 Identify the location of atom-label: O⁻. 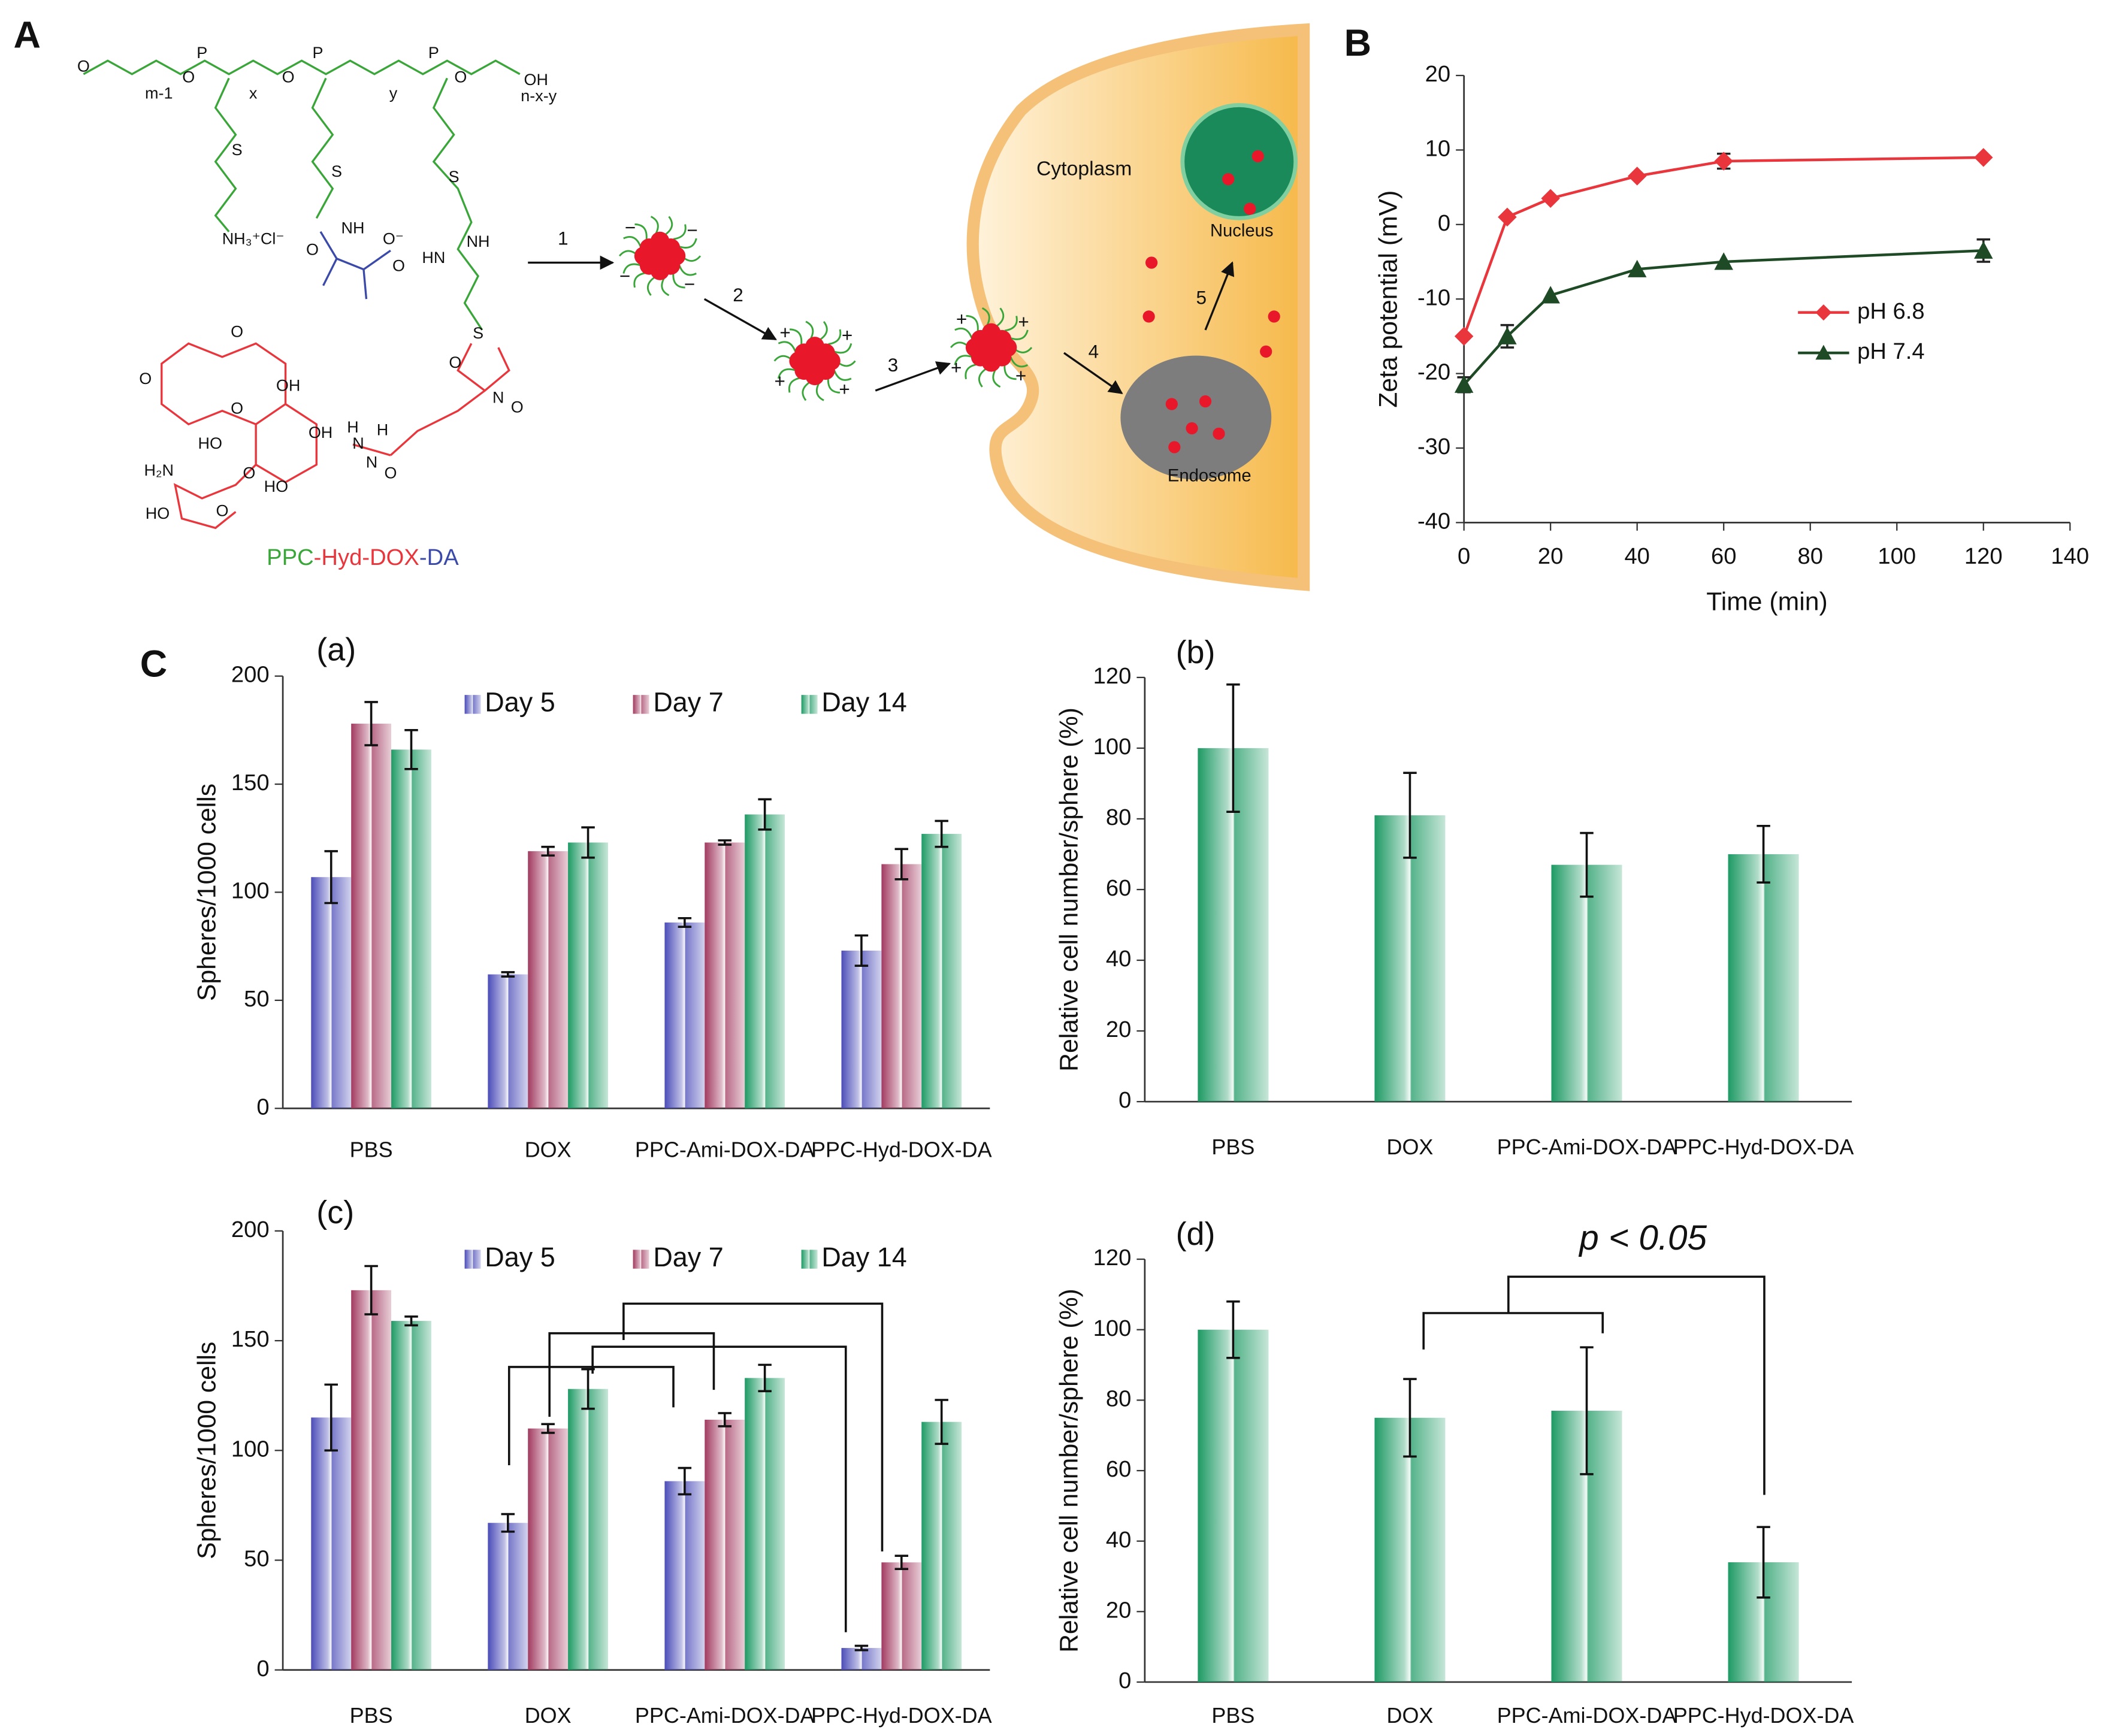
(394, 238).